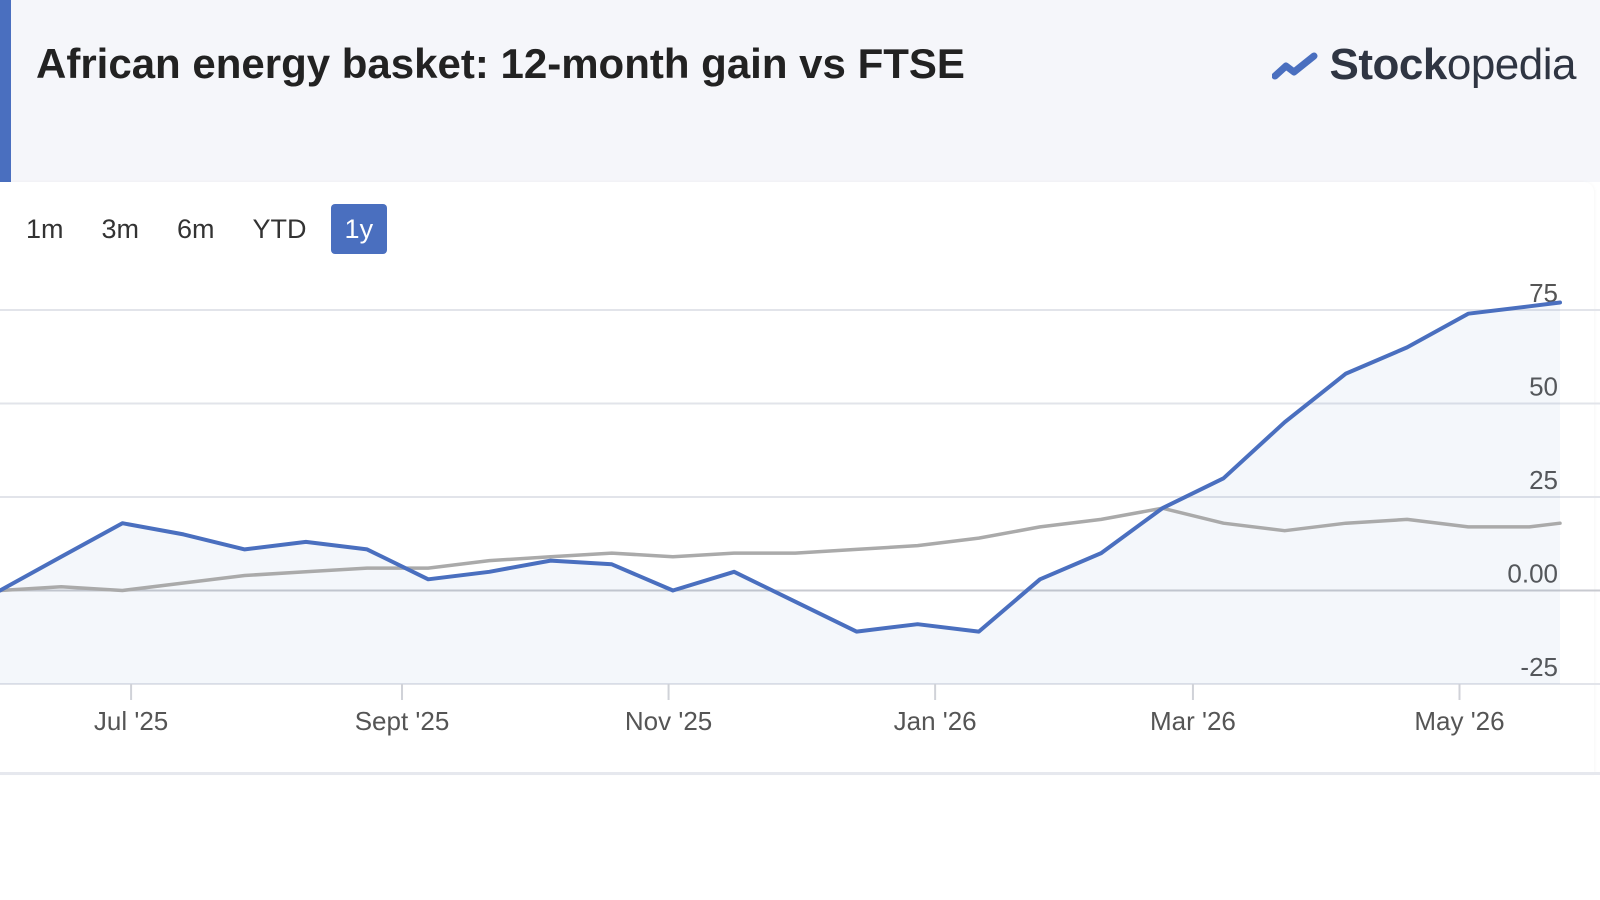  What do you see at coordinates (45, 229) in the screenshot?
I see `range-button-1m: 1m` at bounding box center [45, 229].